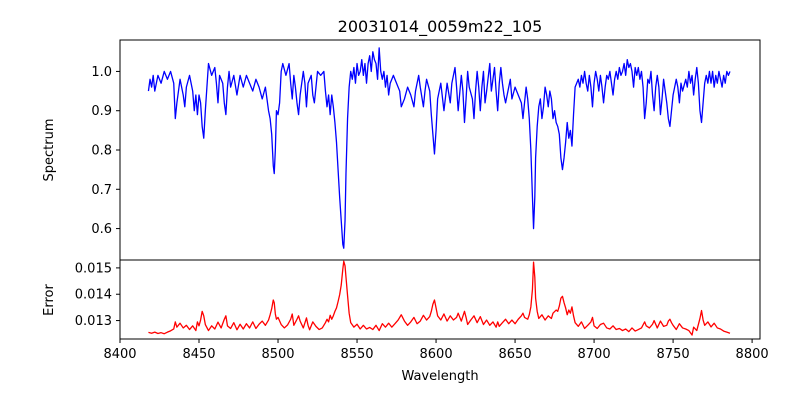  Describe the element at coordinates (93, 295) in the screenshot. I see `error-y-tick-label: 0.014` at that location.